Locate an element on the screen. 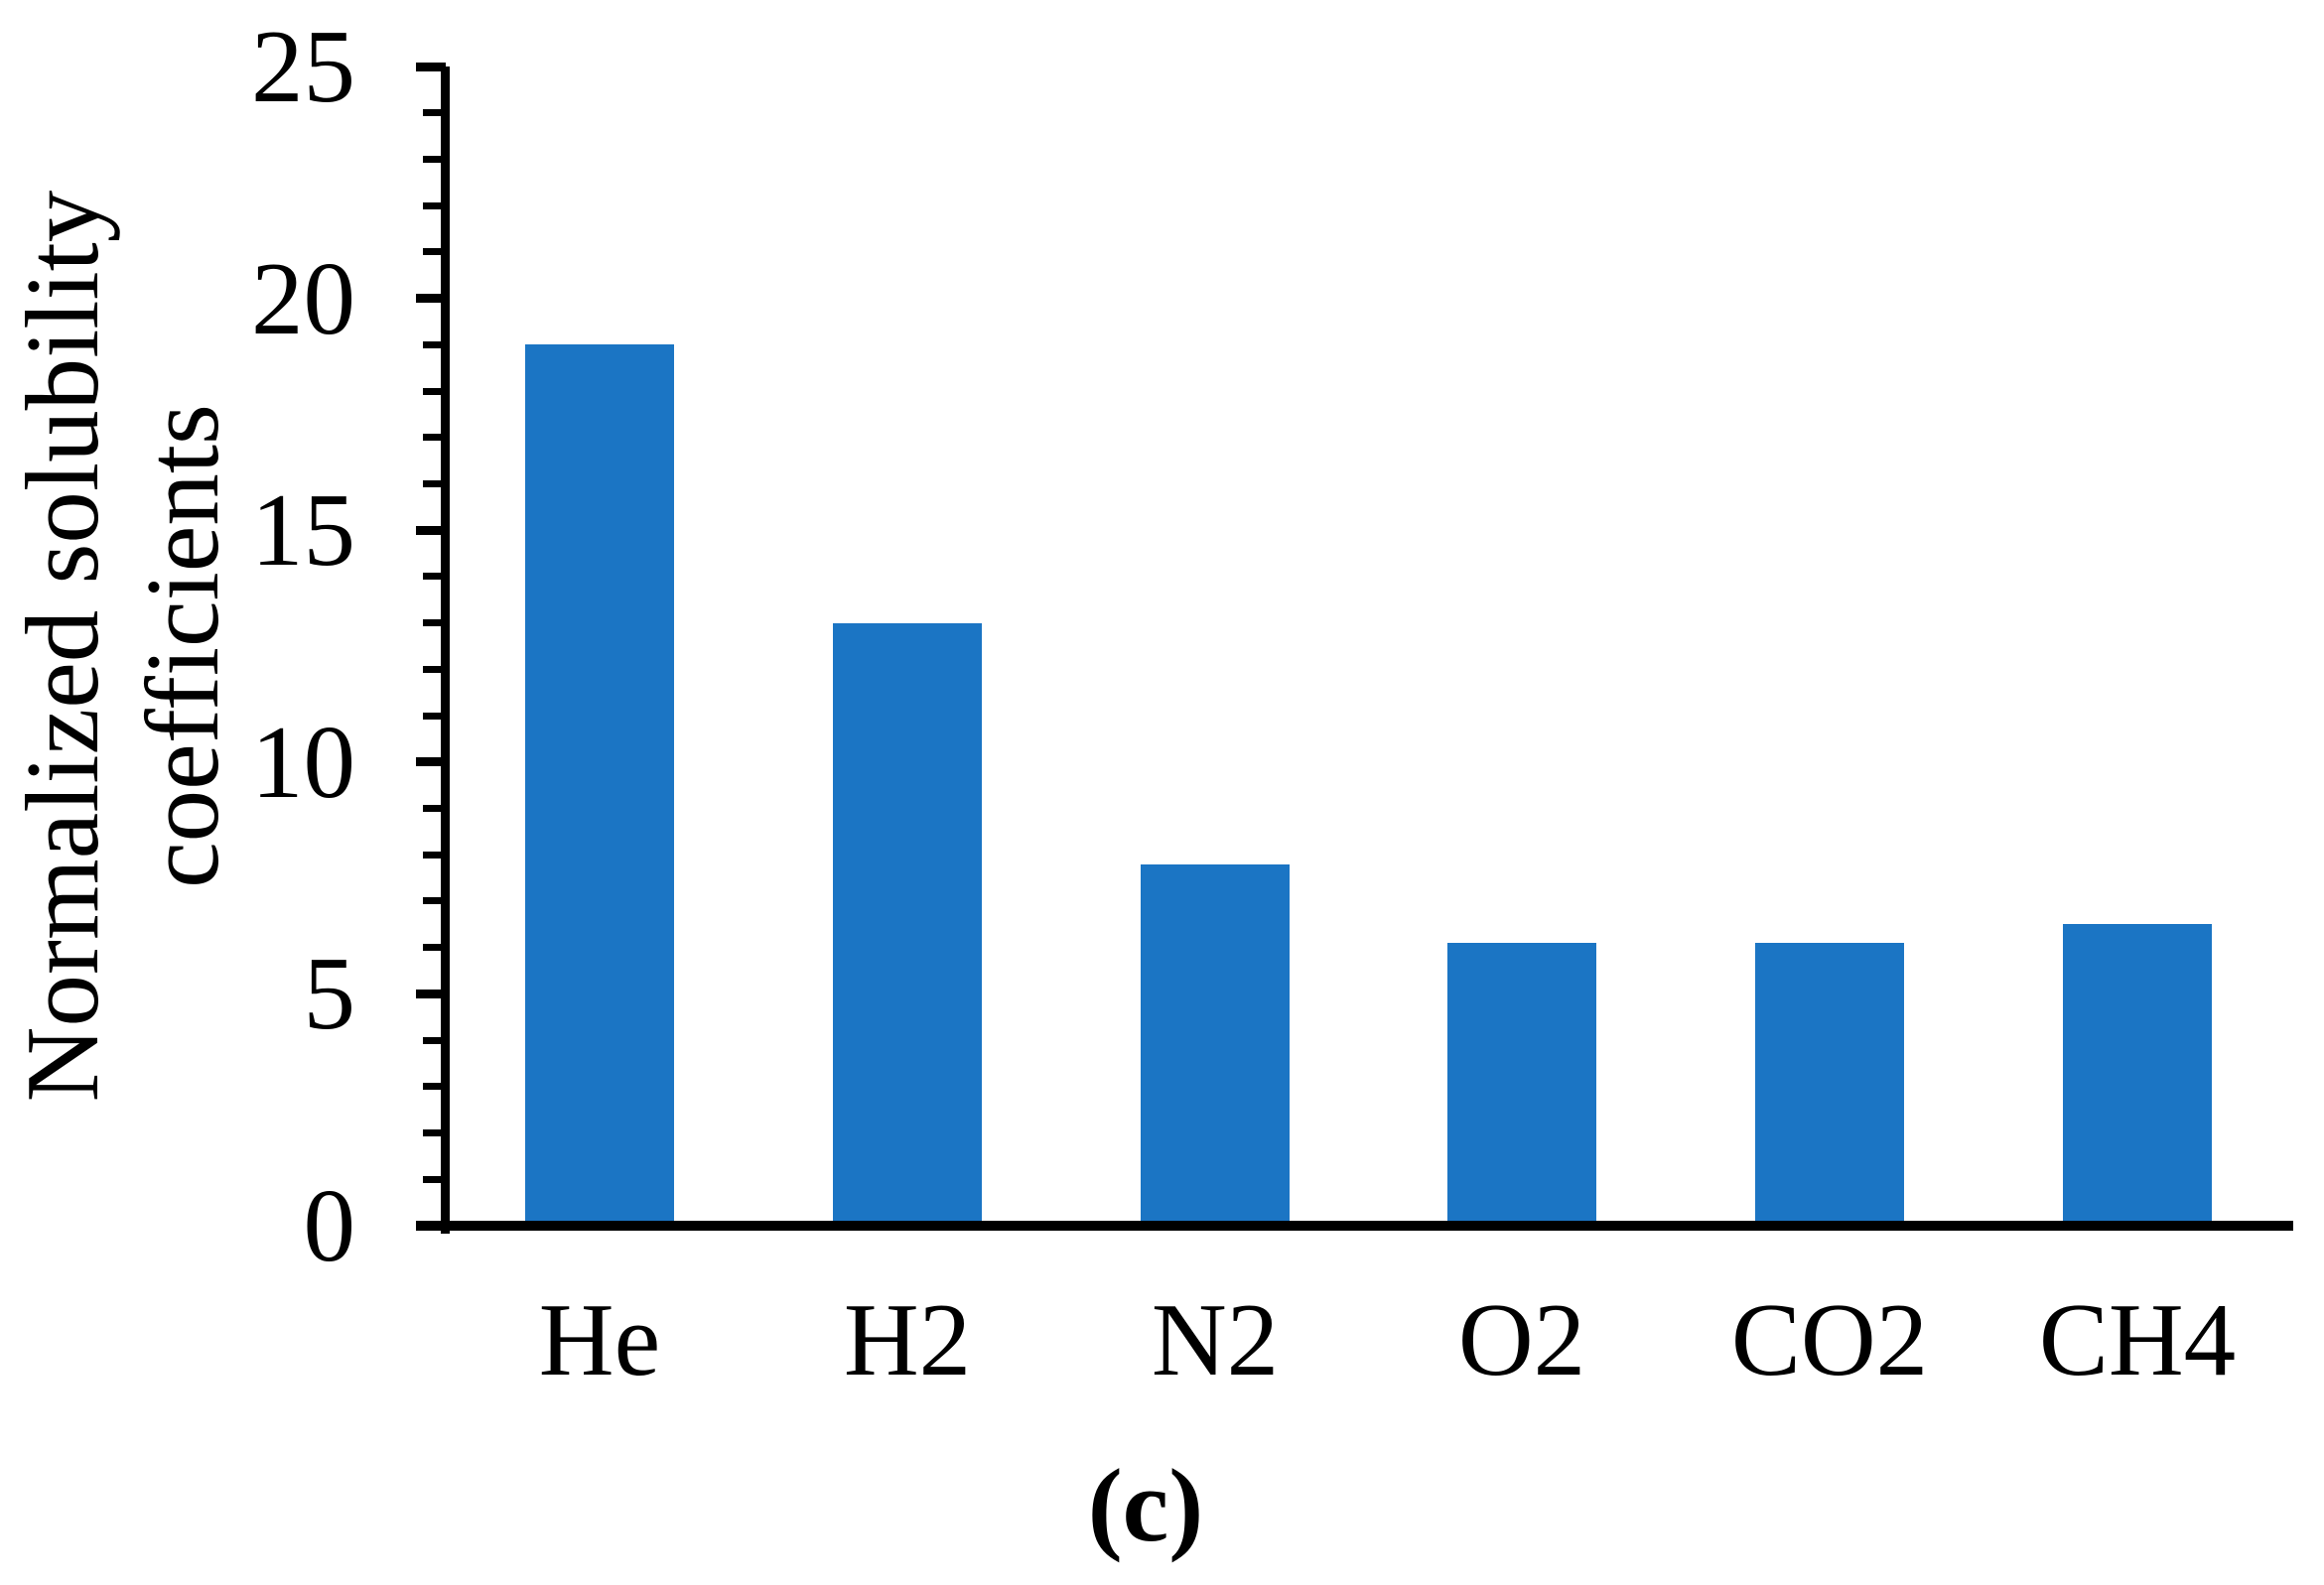  bar-h2 is located at coordinates (908, 924).